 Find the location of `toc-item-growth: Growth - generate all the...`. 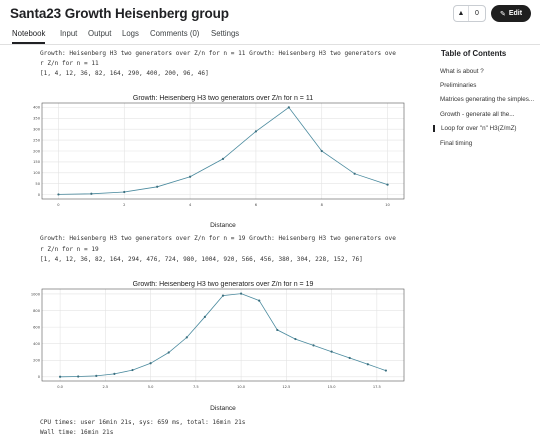

toc-item-growth: Growth - generate all the... is located at coordinates (477, 114).